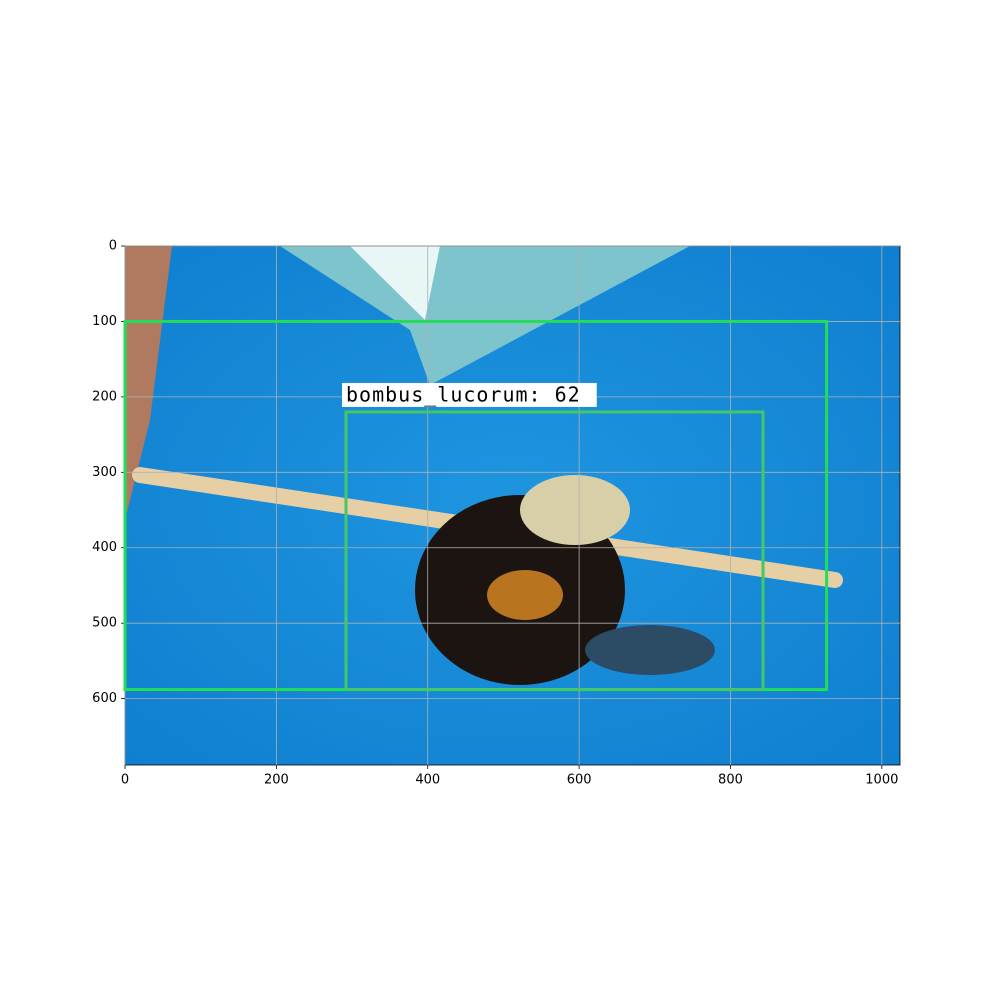 The width and height of the screenshot is (1000, 1004). Describe the element at coordinates (730, 780) in the screenshot. I see `x-tick-label: 800` at that location.